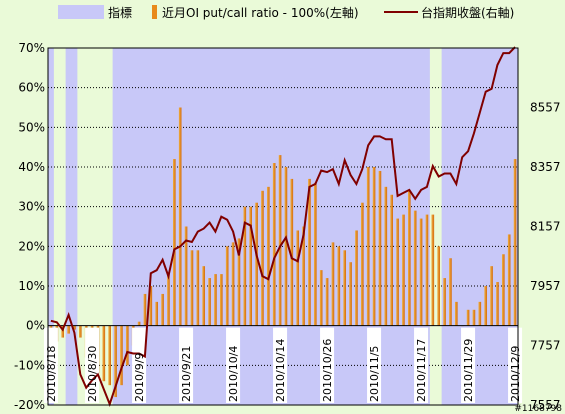 This screenshot has width=565, height=414. What do you see at coordinates (35, 326) in the screenshot?
I see `left-tick-label: 0%` at bounding box center [35, 326].